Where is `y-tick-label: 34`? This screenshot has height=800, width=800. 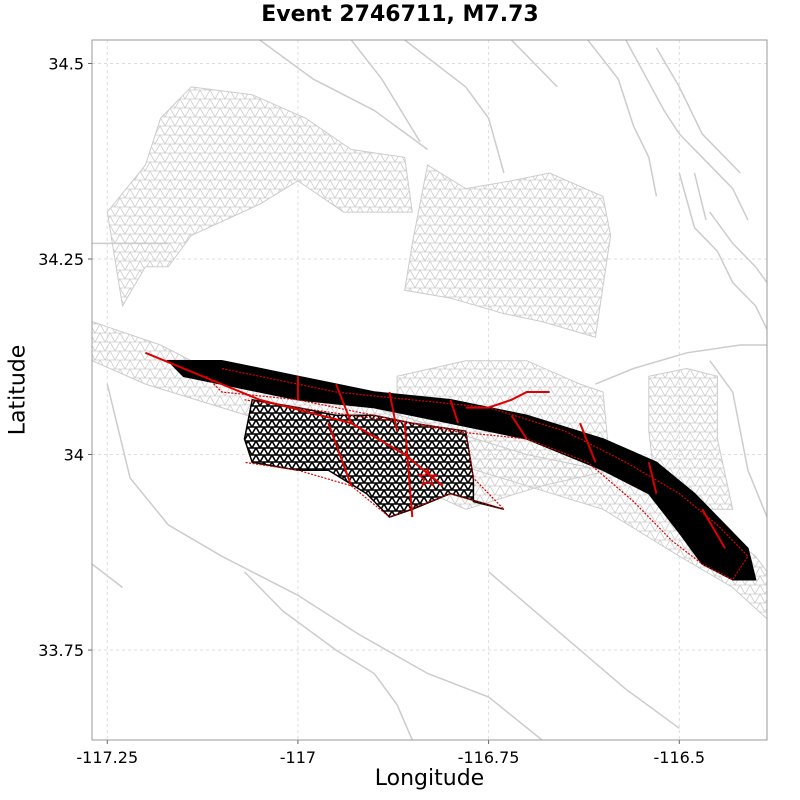
y-tick-label: 34 is located at coordinates (74, 455).